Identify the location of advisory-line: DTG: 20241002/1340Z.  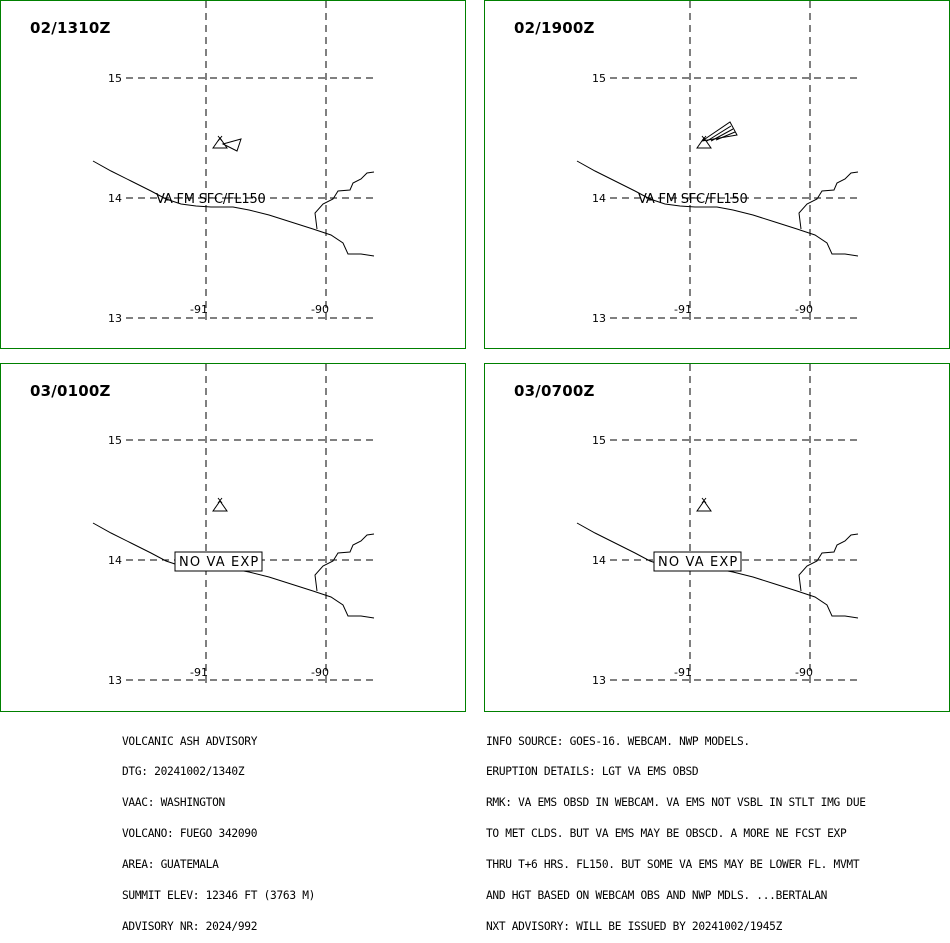
(183, 772).